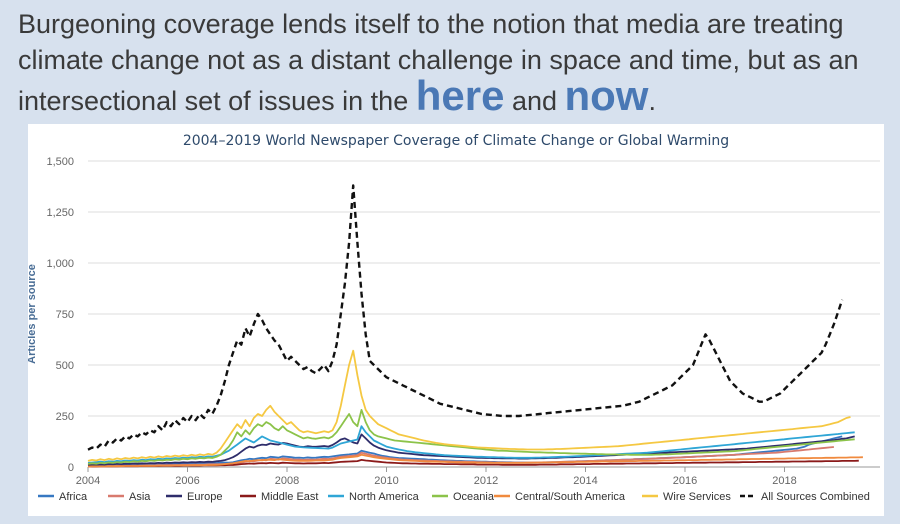 The width and height of the screenshot is (900, 524). I want to click on series-line-central-south-america, so click(475, 460).